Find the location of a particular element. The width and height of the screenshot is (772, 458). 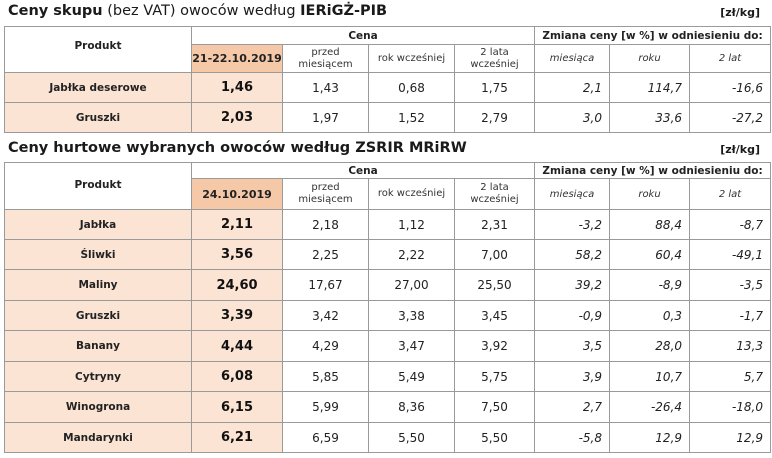

current-price: 6,08 is located at coordinates (237, 376).